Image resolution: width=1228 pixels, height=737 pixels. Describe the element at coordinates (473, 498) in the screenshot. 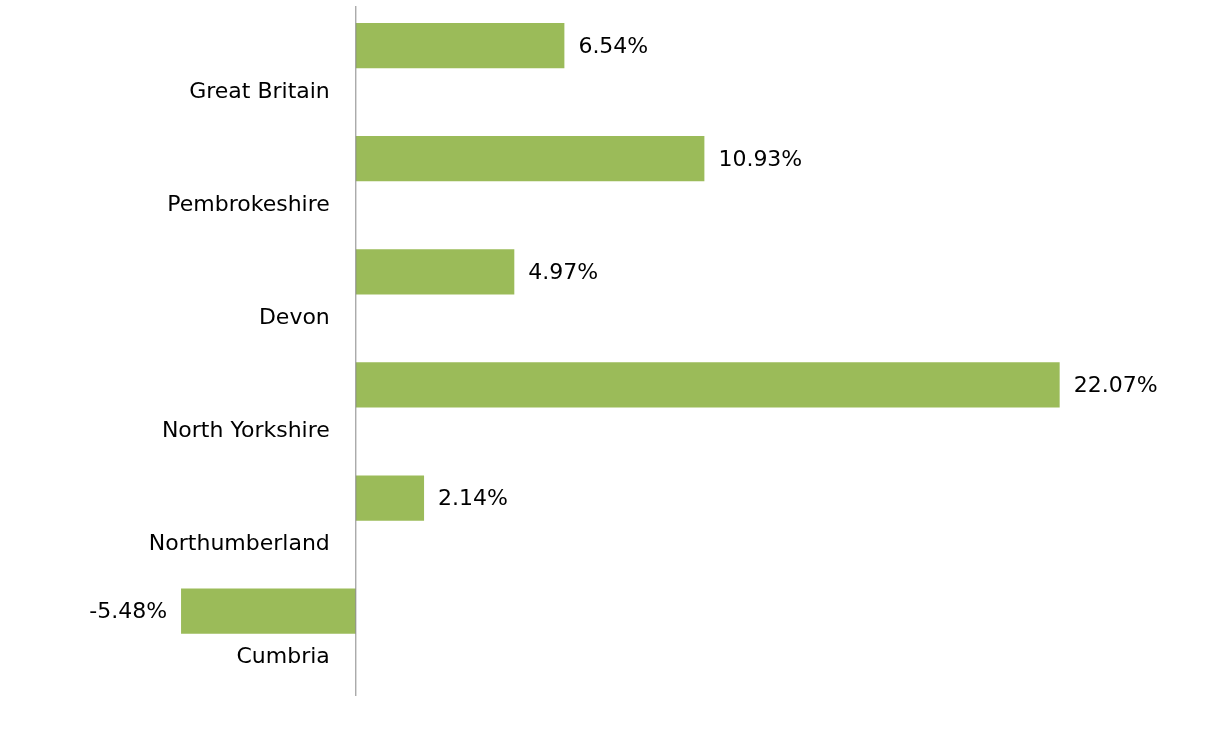

I see `data-label: 2.14%` at that location.